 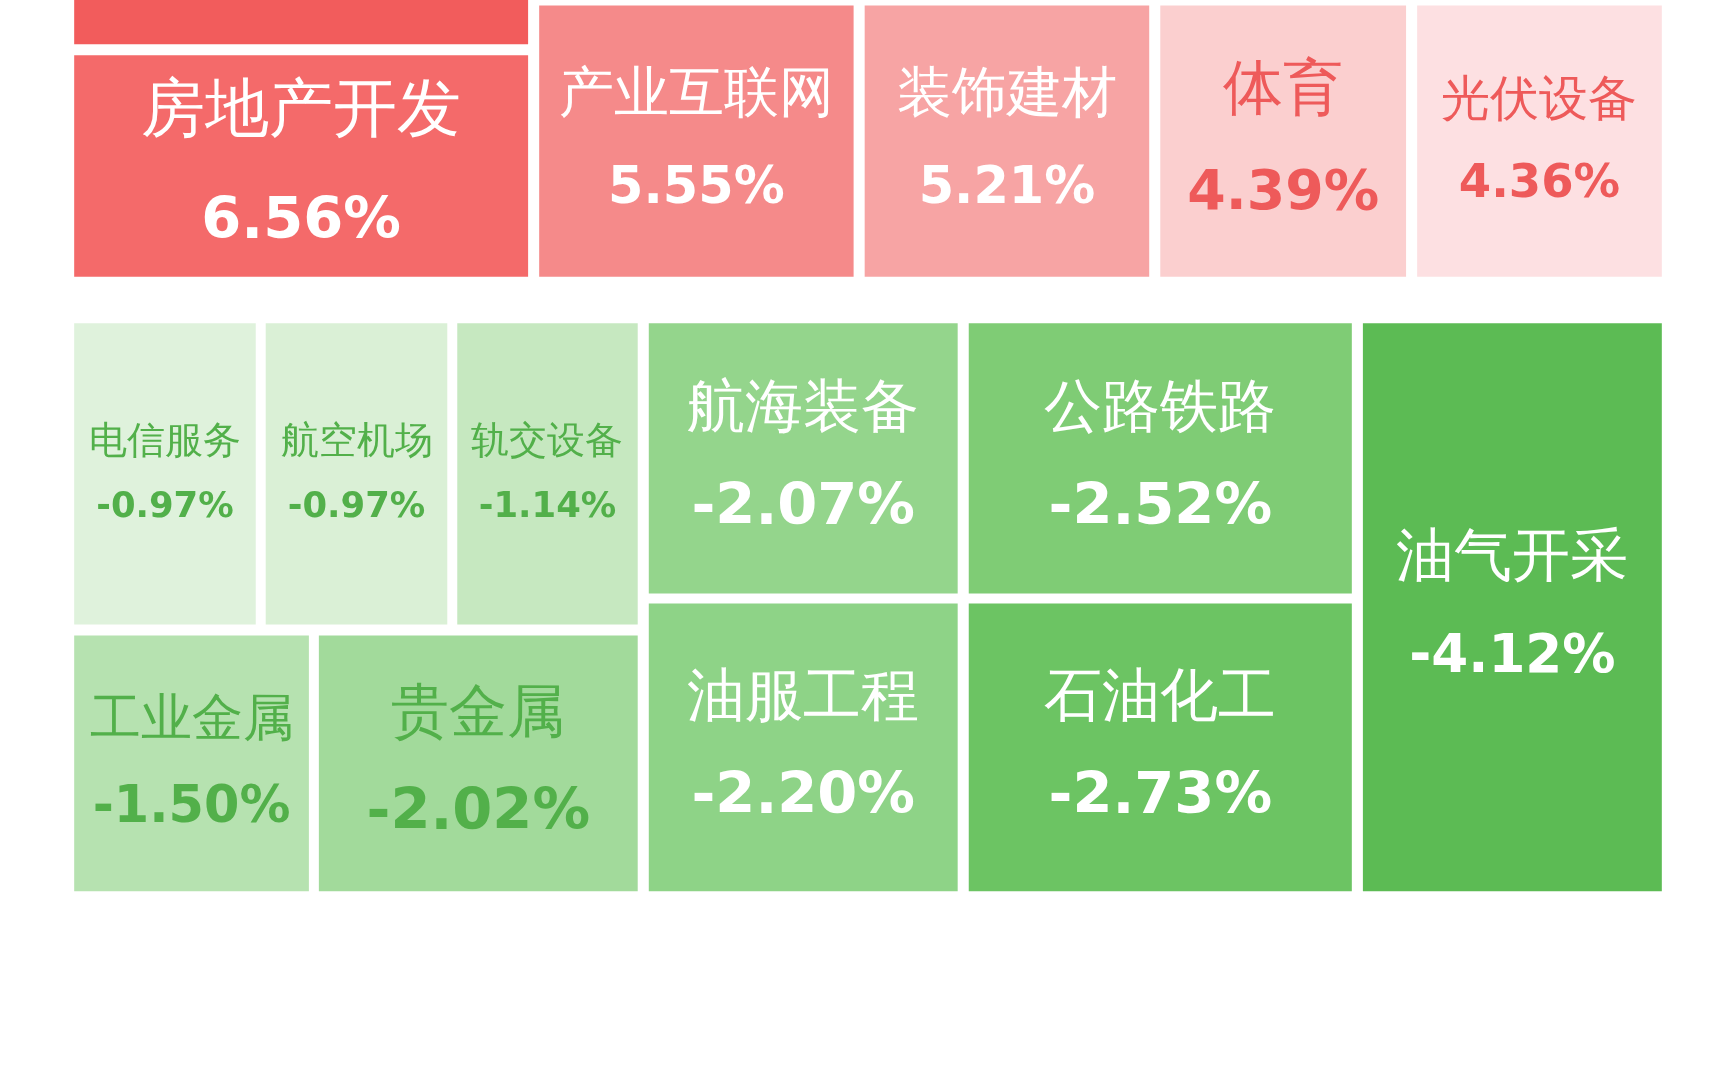 What do you see at coordinates (803, 505) in the screenshot?
I see `data-label: -2.07%` at bounding box center [803, 505].